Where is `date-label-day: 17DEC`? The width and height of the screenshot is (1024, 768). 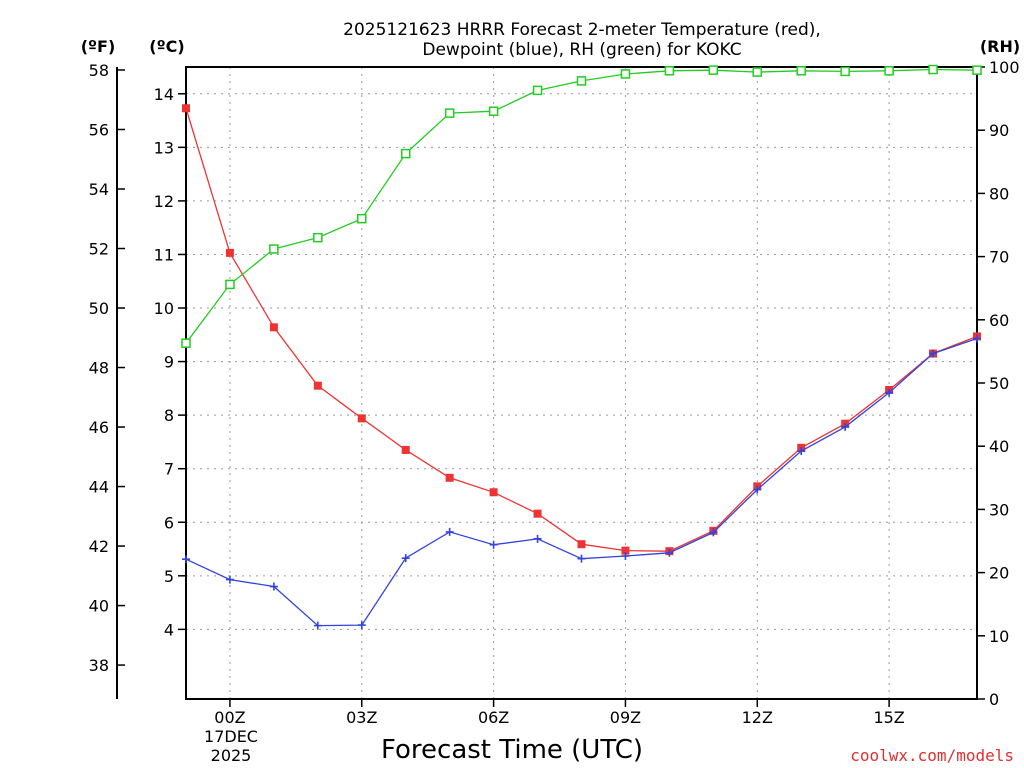 date-label-day: 17DEC is located at coordinates (231, 736).